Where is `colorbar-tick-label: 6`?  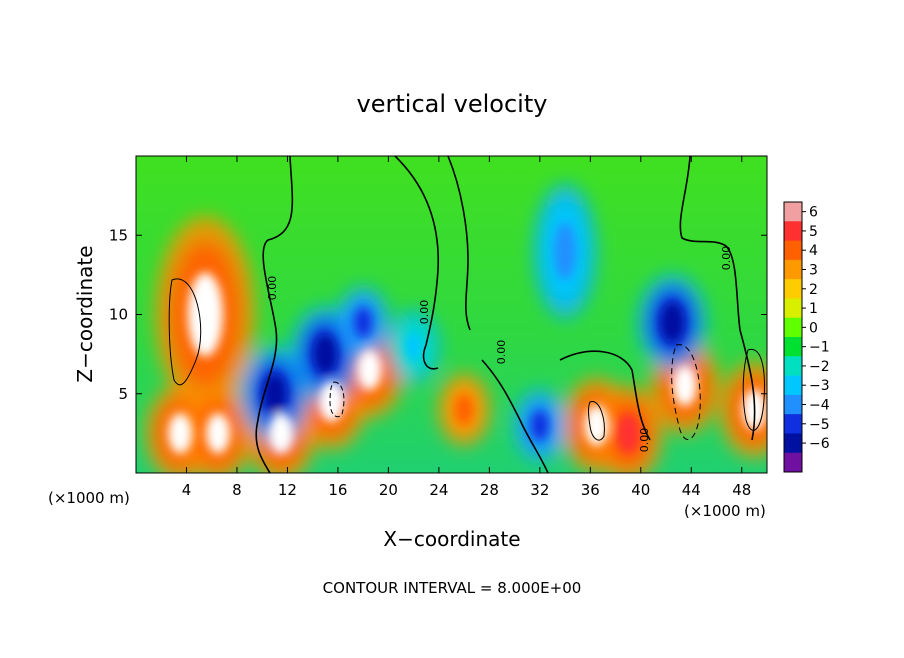
colorbar-tick-label: 6 is located at coordinates (813, 213).